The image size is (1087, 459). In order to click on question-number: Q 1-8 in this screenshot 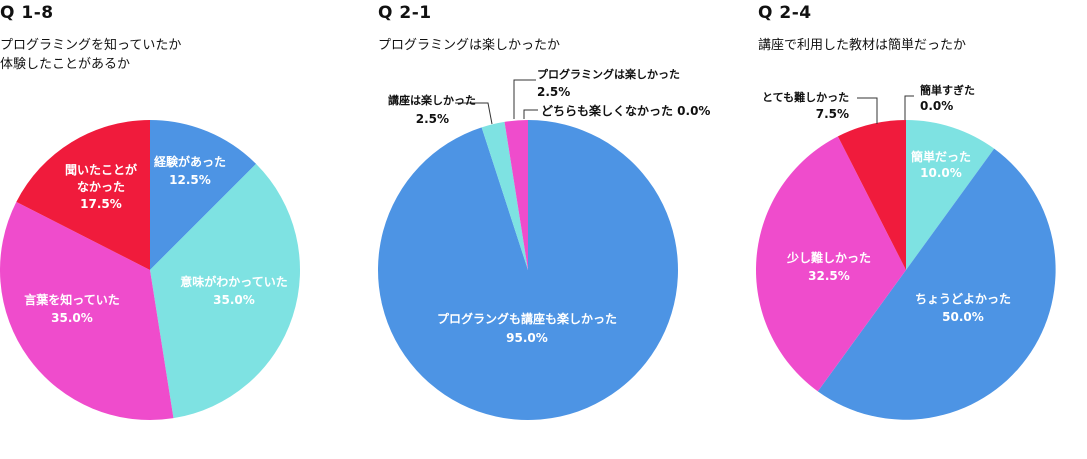, I will do `click(27, 13)`.